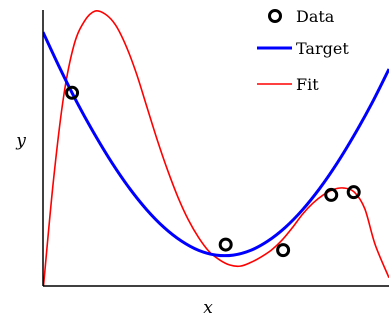  Describe the element at coordinates (208, 308) in the screenshot. I see `x-axis-label: x` at that location.